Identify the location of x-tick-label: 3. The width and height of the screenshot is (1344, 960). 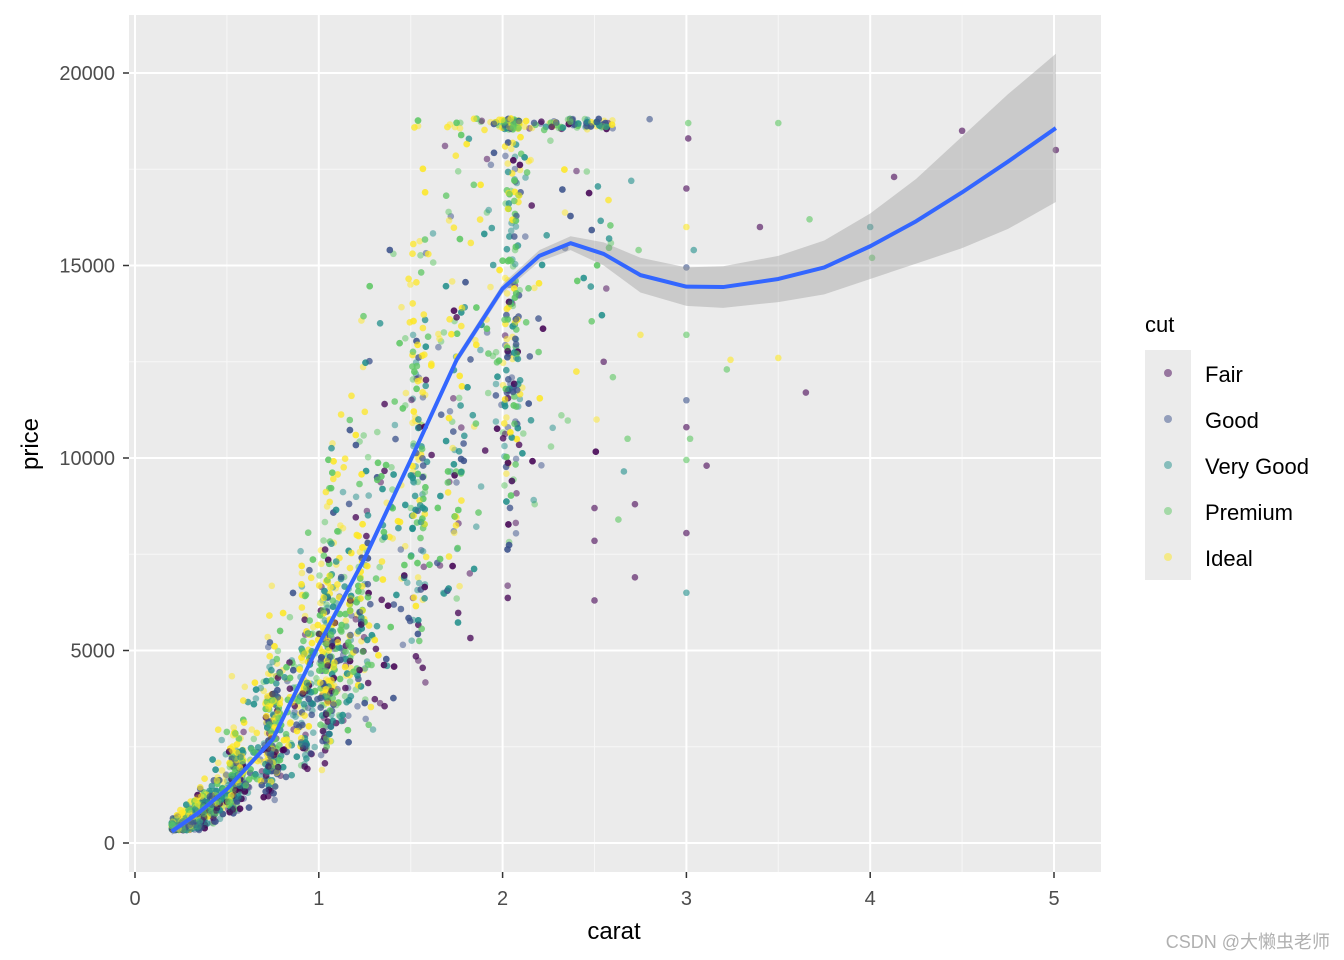
(686, 899).